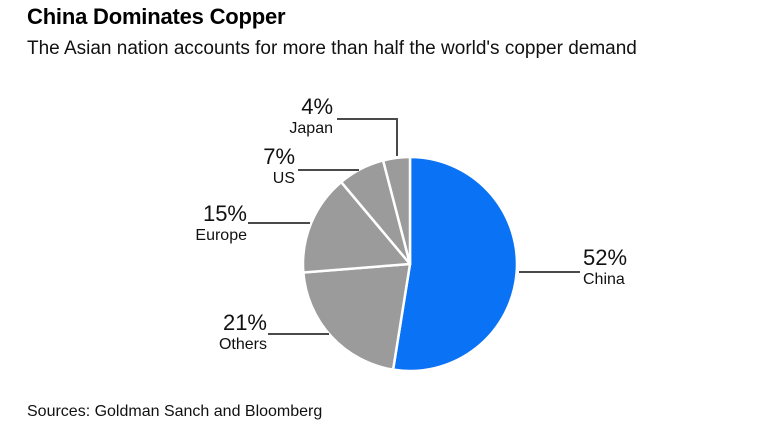 The height and width of the screenshot is (448, 757). I want to click on source-note: Sources: Goldman Sanch and Bloomberg, so click(175, 411).